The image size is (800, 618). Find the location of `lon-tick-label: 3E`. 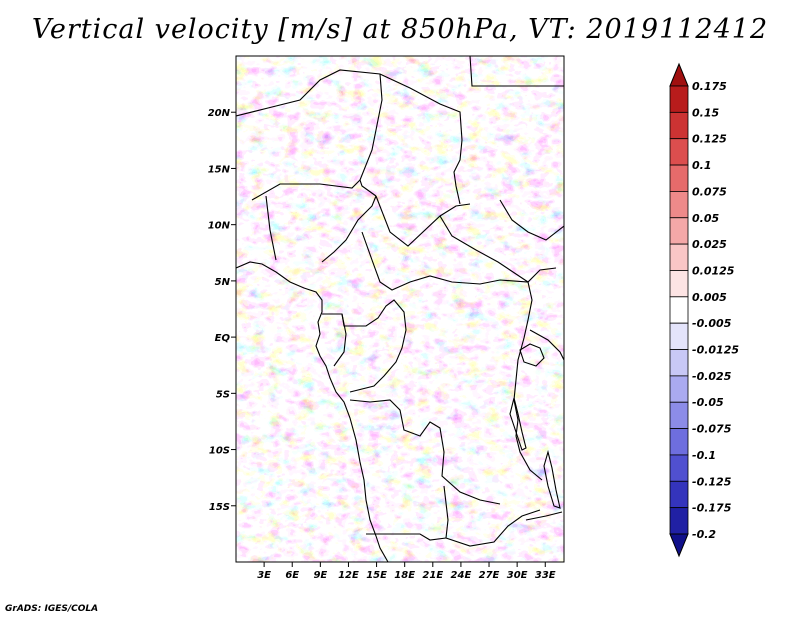

lon-tick-label: 3E is located at coordinates (264, 575).